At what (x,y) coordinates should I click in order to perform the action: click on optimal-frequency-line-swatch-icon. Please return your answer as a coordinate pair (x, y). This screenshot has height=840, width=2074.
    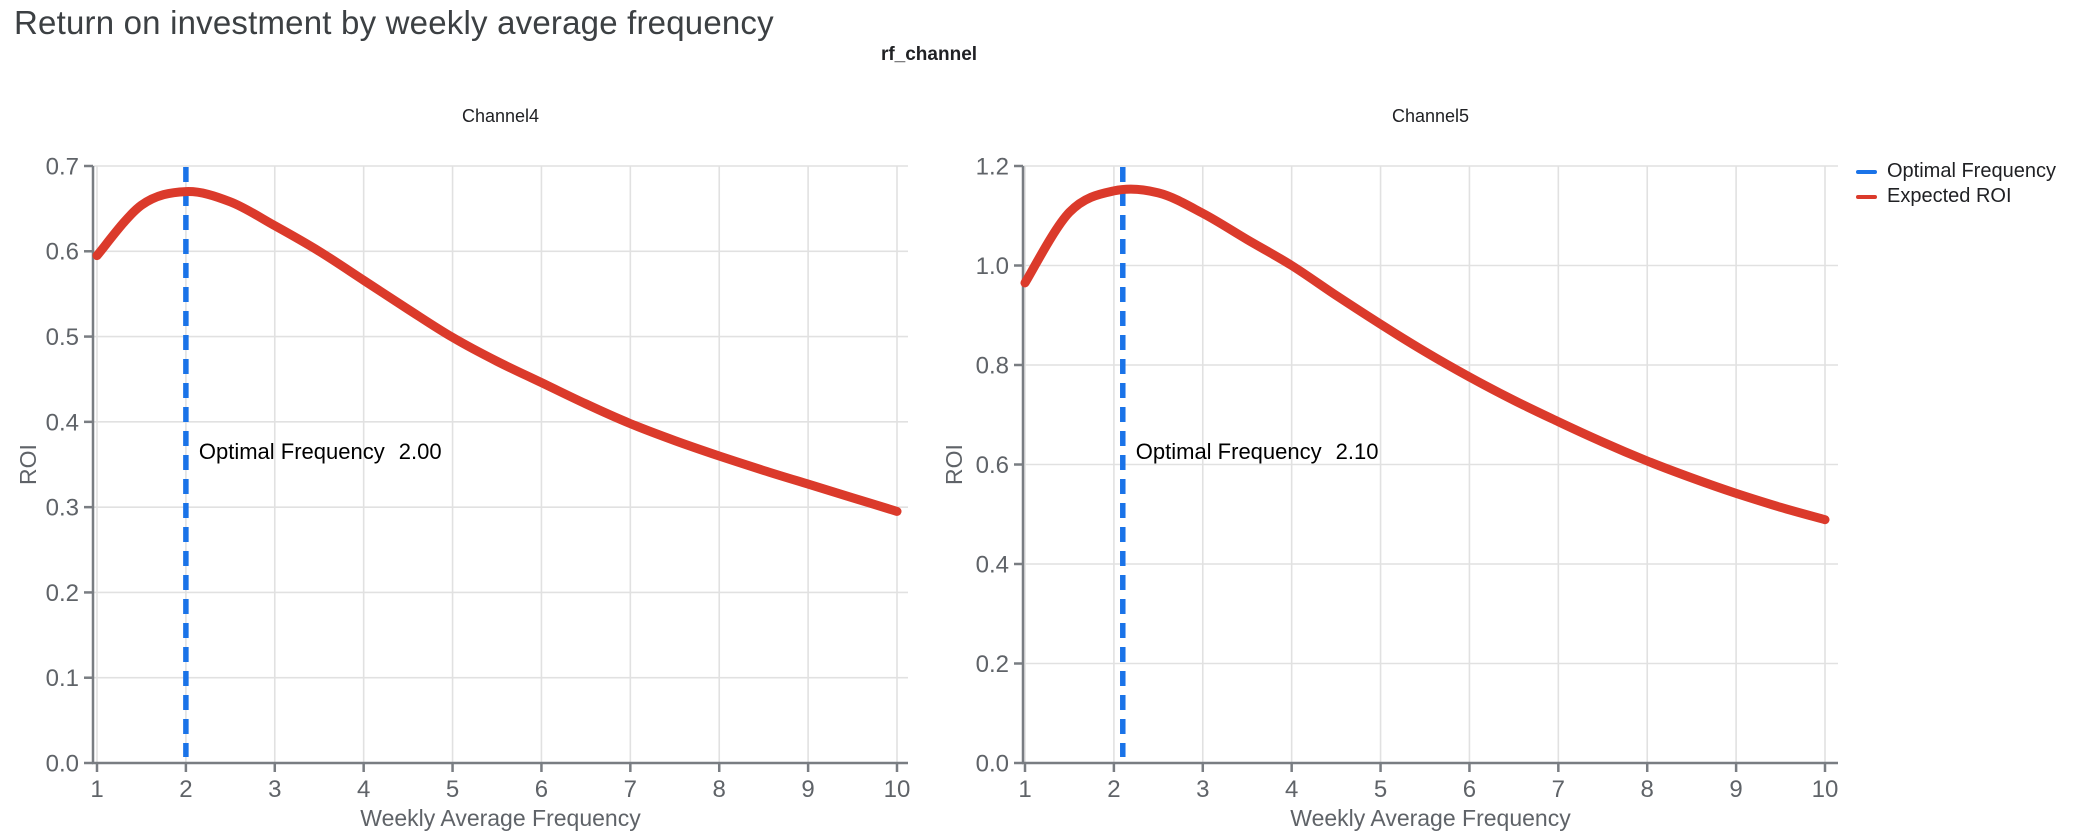
    Looking at the image, I should click on (1866, 171).